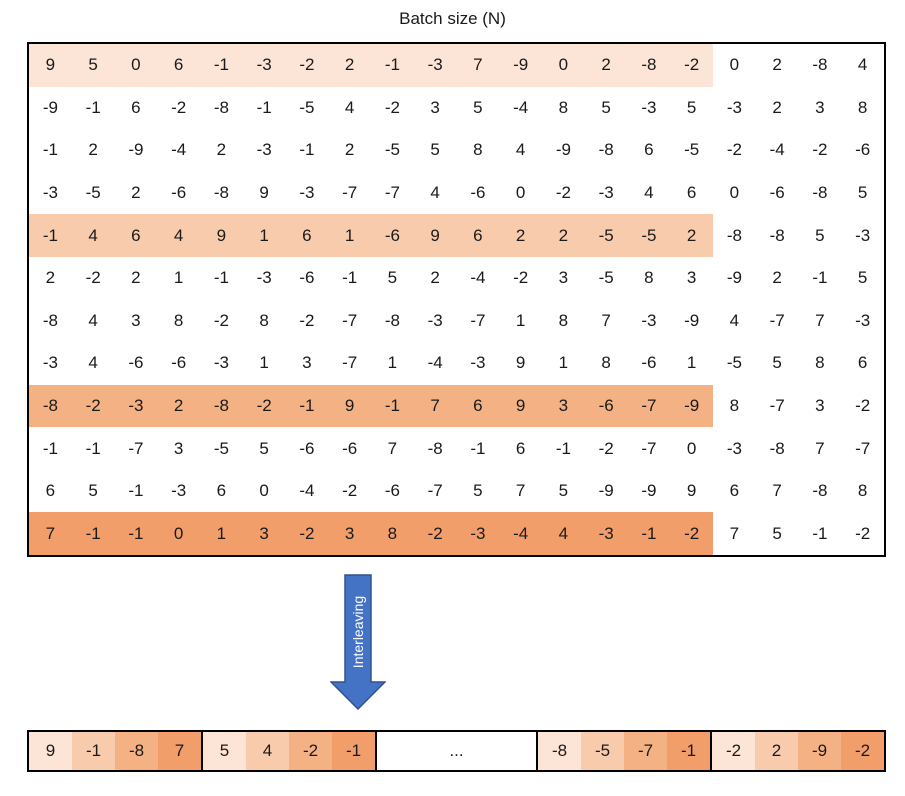 The height and width of the screenshot is (796, 905). I want to click on group-divider, so click(537, 751).